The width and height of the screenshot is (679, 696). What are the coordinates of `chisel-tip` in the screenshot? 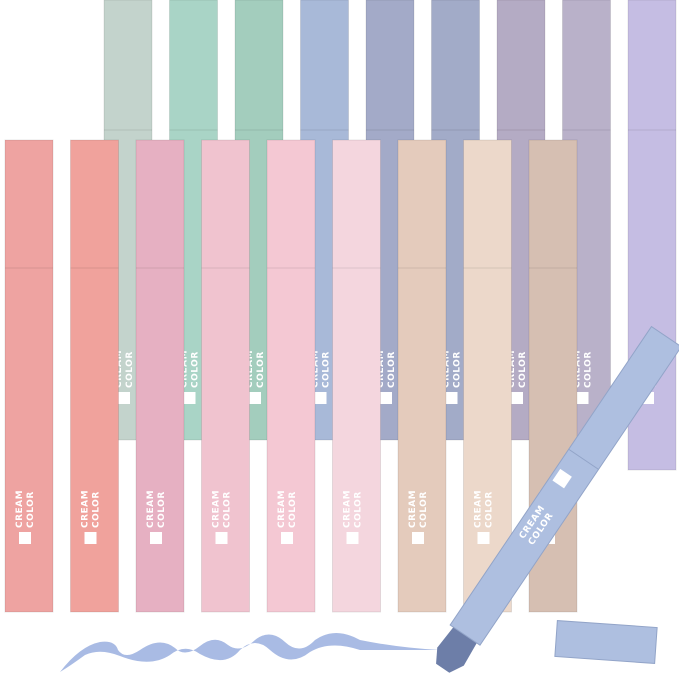 It's located at (457, 649).